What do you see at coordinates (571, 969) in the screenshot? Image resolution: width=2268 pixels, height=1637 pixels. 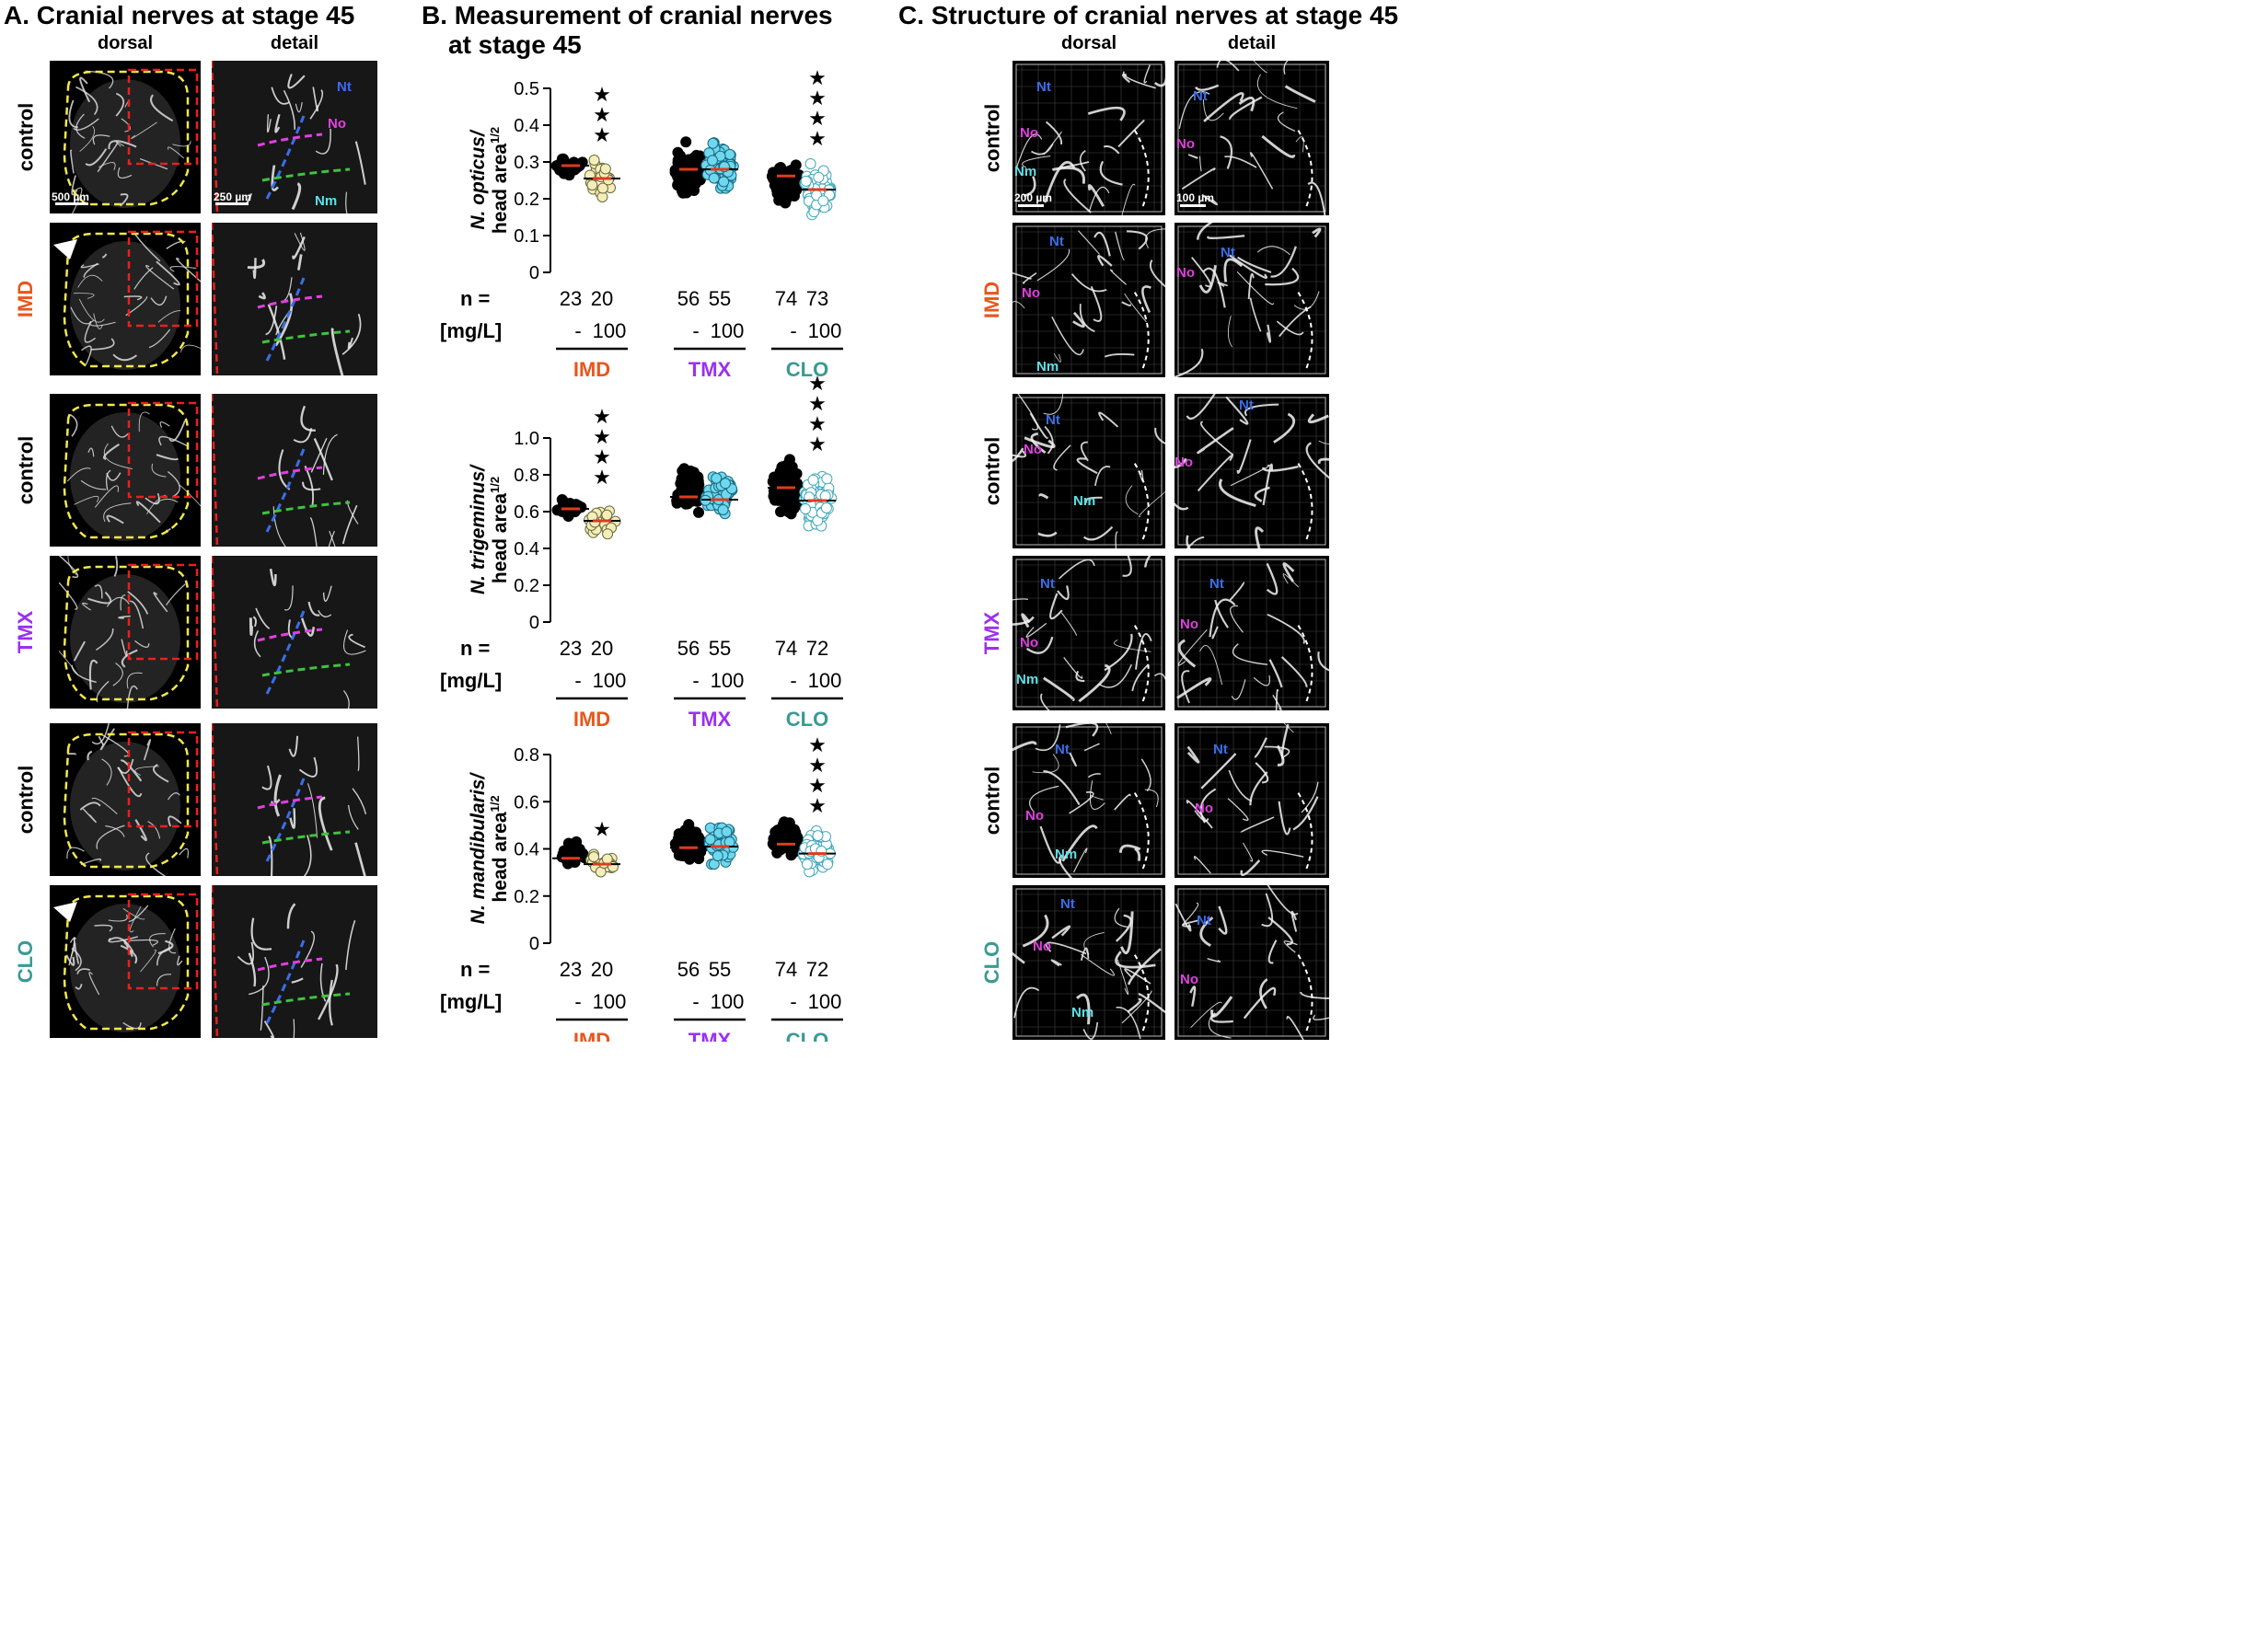 I see `n-value: 23` at bounding box center [571, 969].